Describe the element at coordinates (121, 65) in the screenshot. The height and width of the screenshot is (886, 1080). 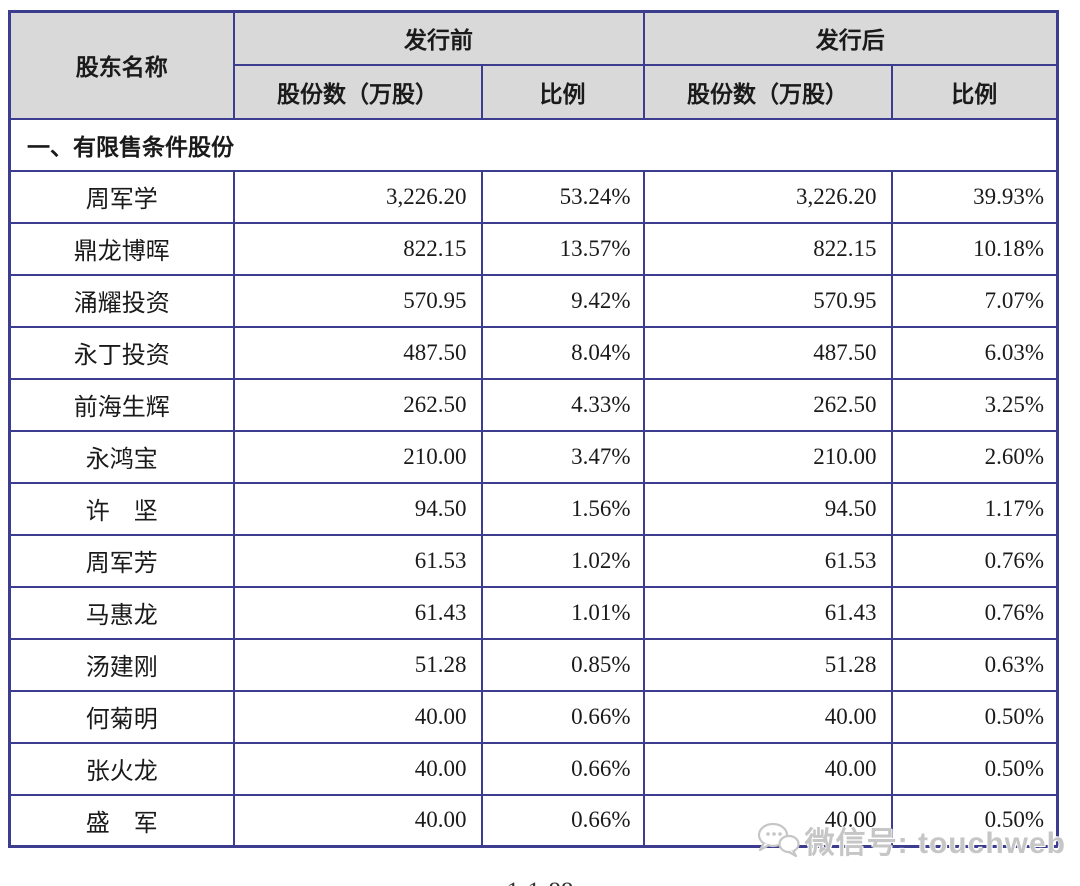
I see `header-shareholder-name: 股东名称` at that location.